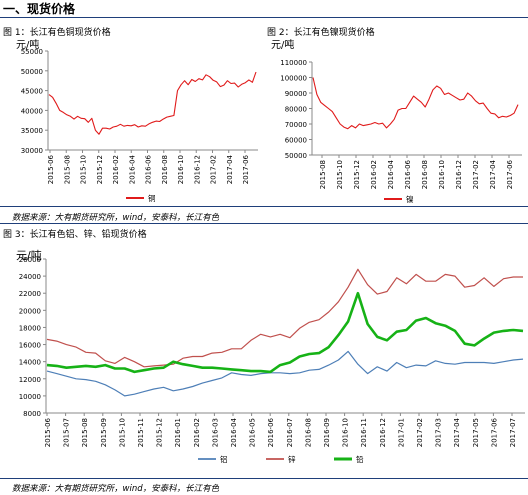  What do you see at coordinates (32, 92) in the screenshot?
I see `y-tick-label: 45000` at bounding box center [32, 92].